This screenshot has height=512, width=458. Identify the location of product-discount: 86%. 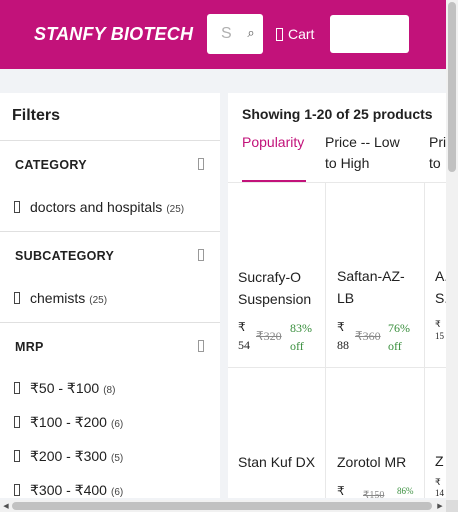
(405, 491).